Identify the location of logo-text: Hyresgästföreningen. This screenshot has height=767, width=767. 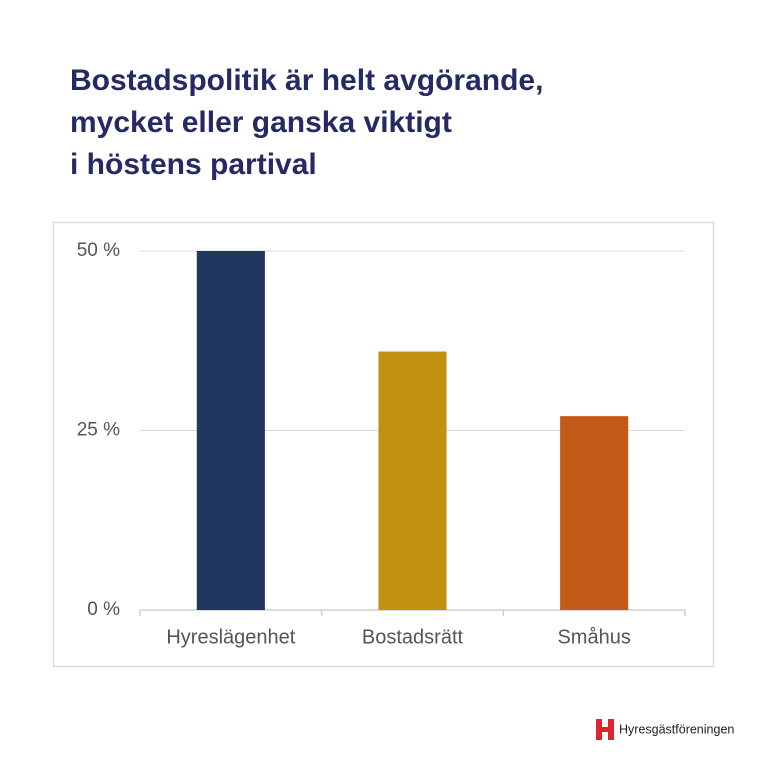
(676, 729).